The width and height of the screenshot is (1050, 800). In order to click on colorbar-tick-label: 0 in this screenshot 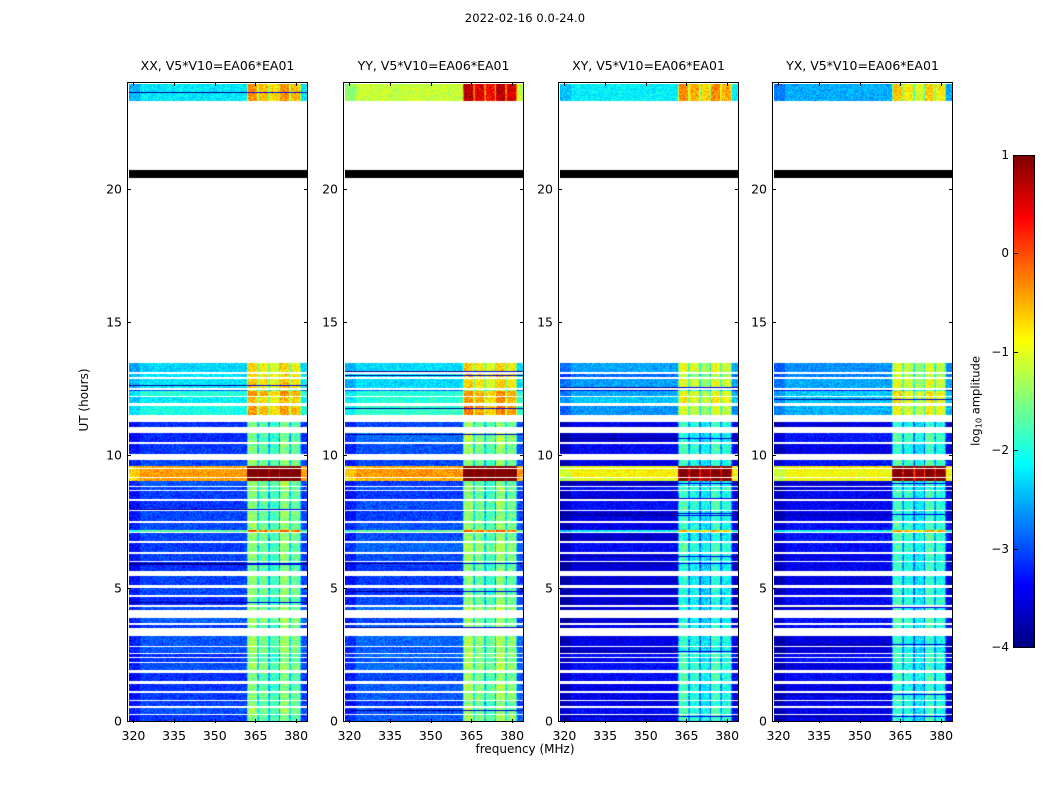, I will do `click(1005, 253)`.